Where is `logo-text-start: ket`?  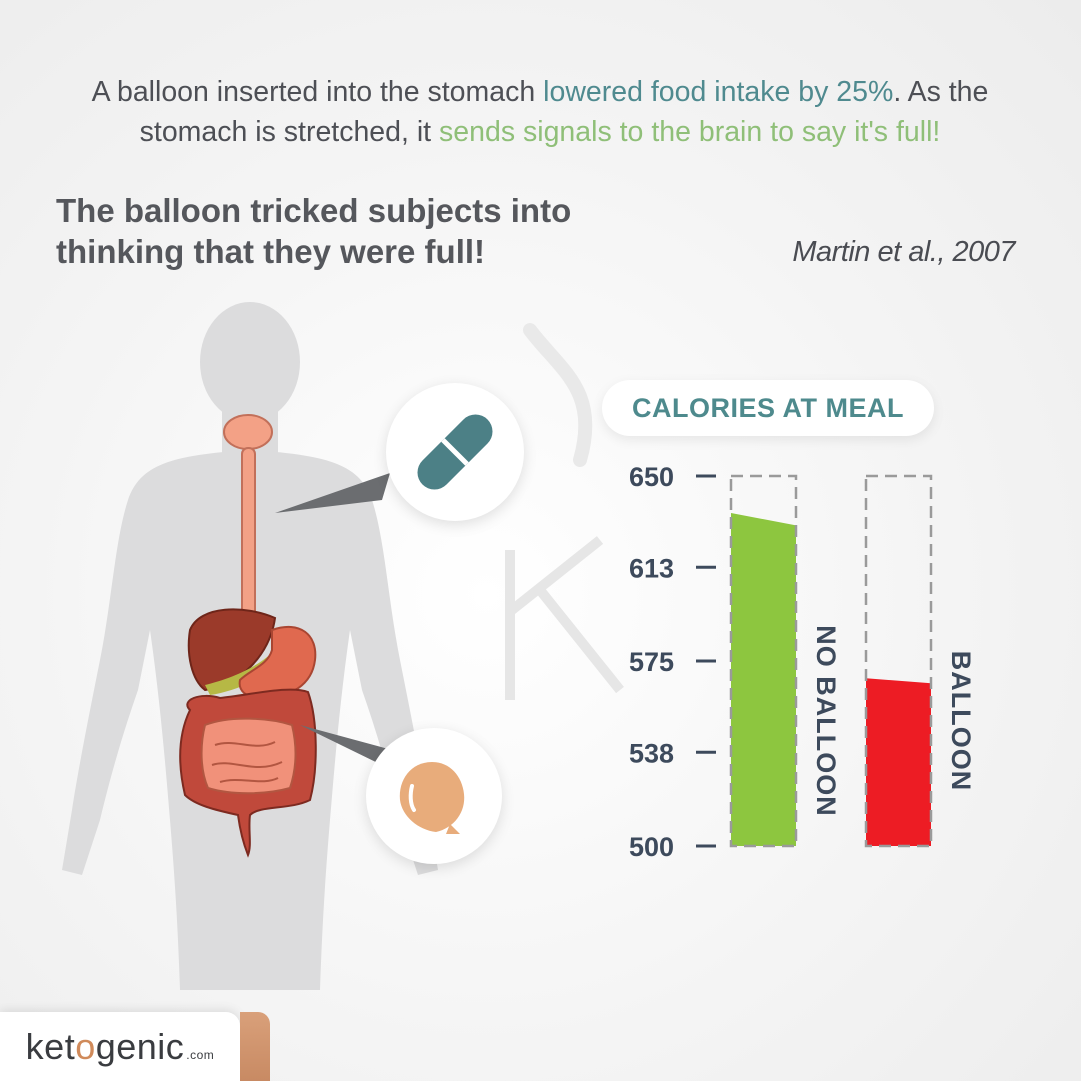
logo-text-start: ket is located at coordinates (50, 1046).